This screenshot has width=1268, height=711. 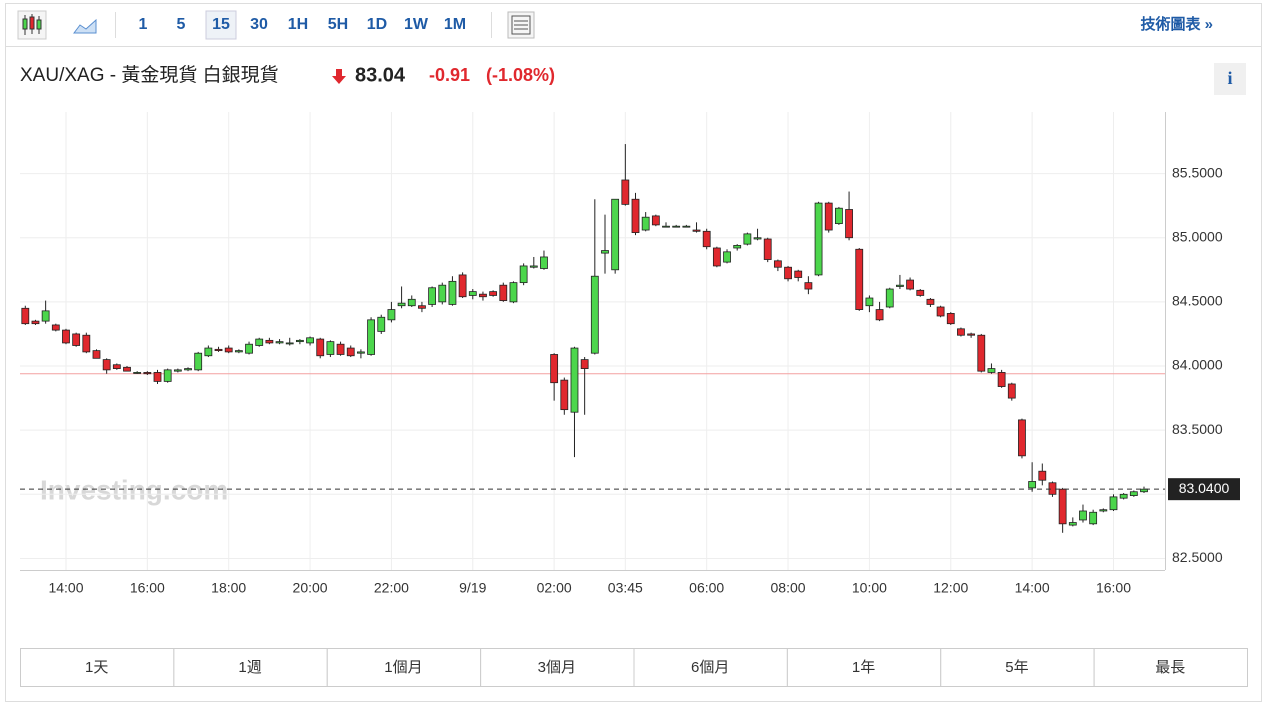 I want to click on candle-icon, so click(x=32, y=25).